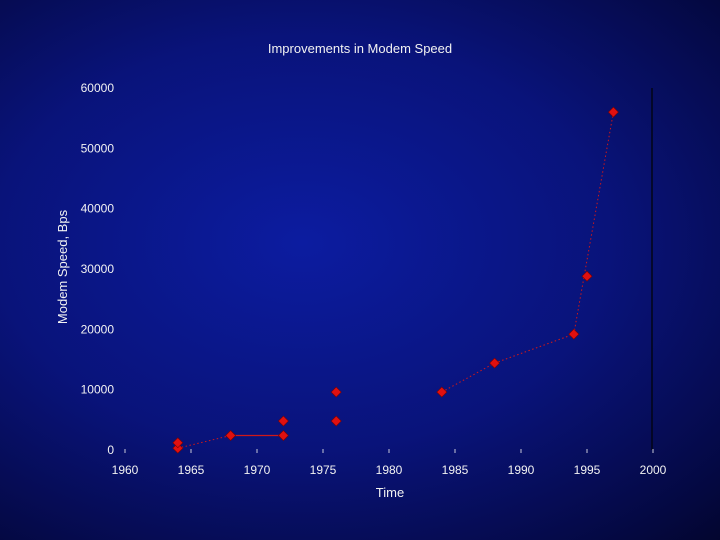 Image resolution: width=720 pixels, height=540 pixels. I want to click on x-tick-label: 1975, so click(323, 470).